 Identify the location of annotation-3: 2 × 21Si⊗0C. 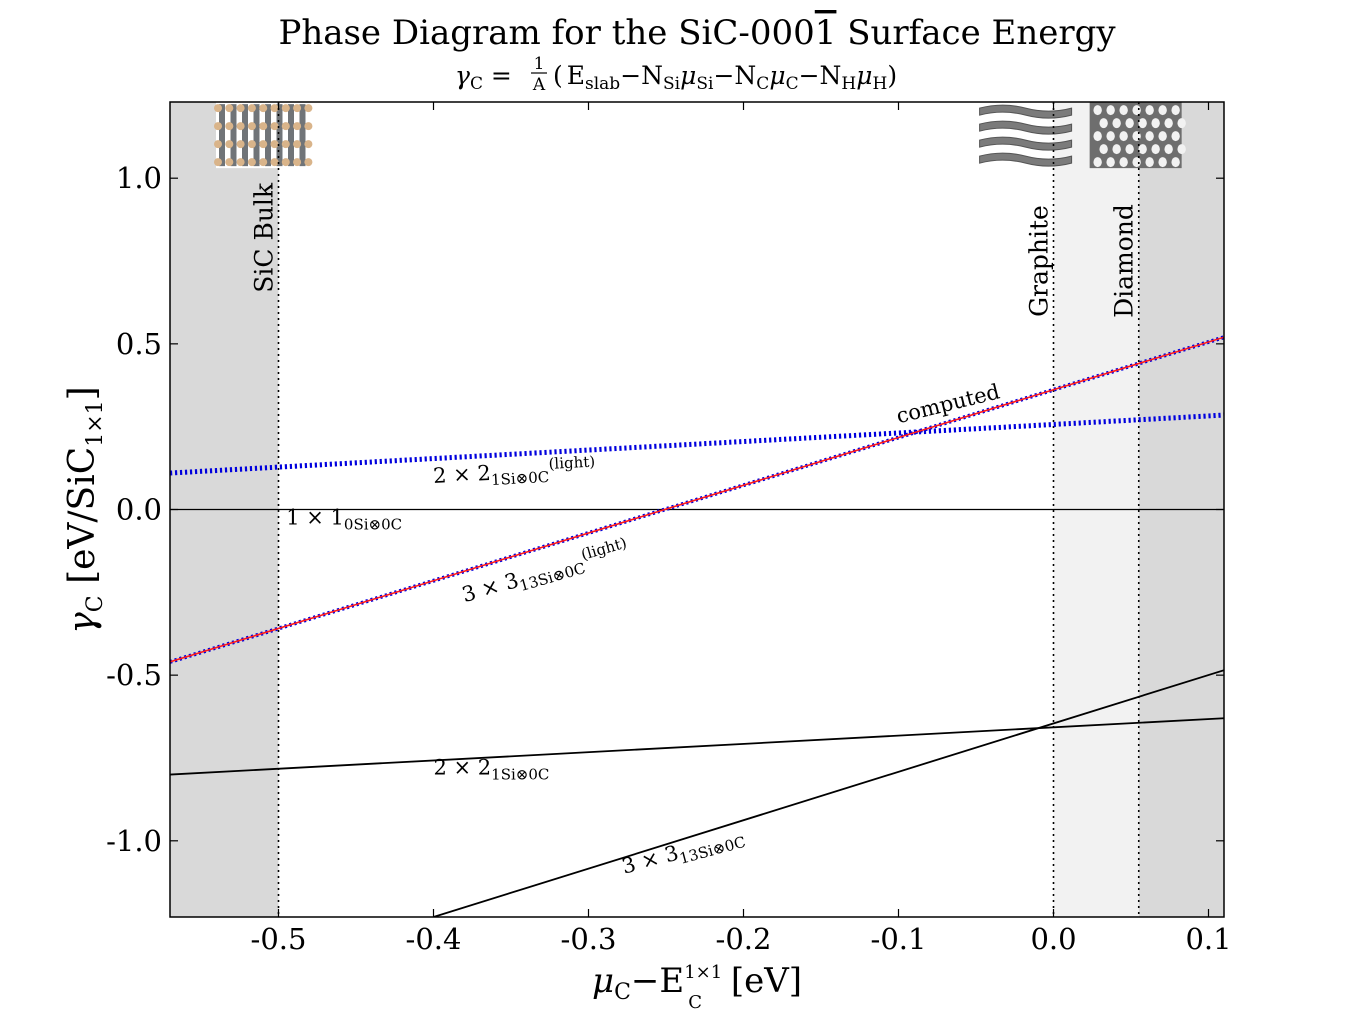
(492, 770).